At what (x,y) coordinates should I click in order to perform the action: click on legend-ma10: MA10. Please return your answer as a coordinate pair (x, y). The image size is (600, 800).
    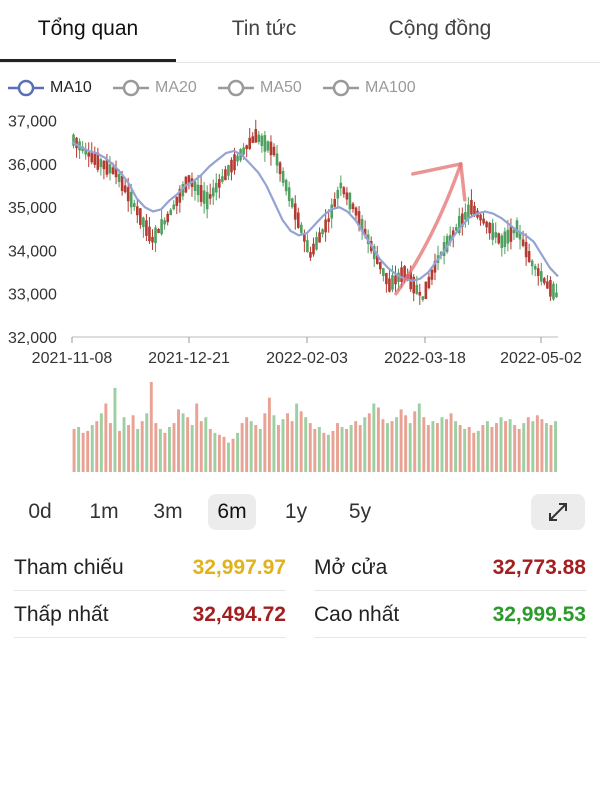
    Looking at the image, I should click on (50, 88).